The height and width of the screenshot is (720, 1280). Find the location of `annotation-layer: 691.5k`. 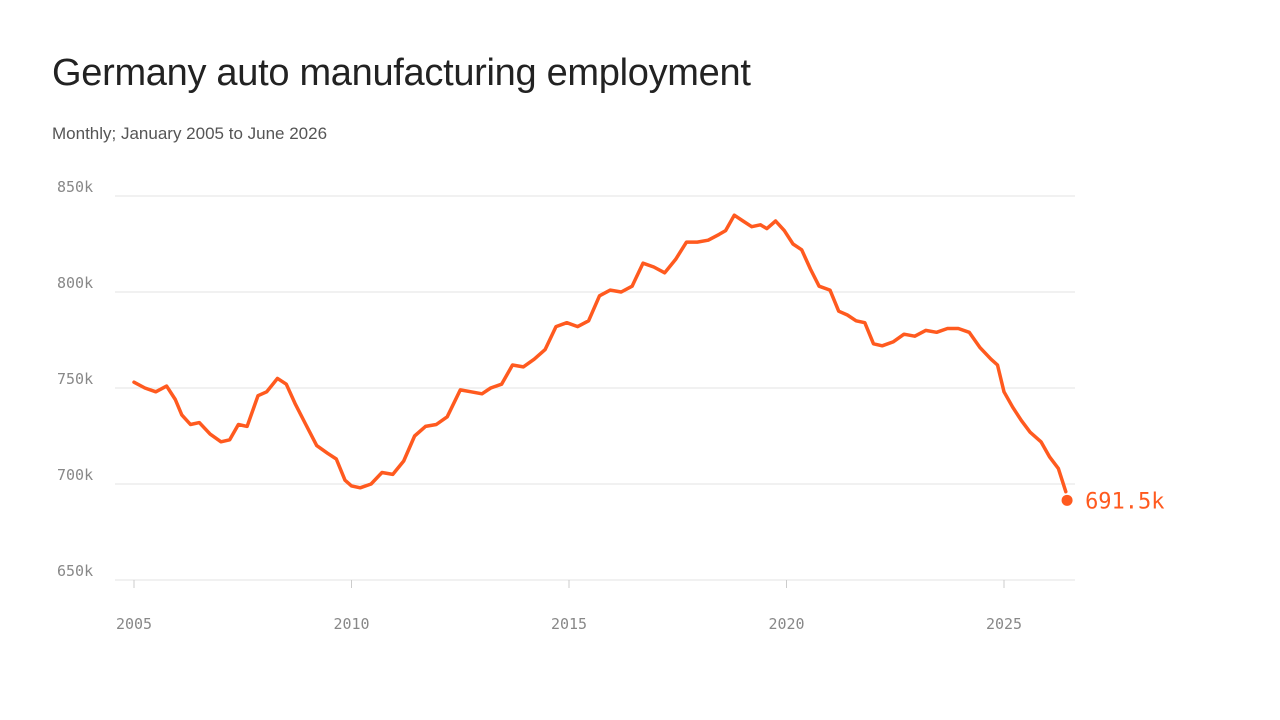

annotation-layer: 691.5k is located at coordinates (1113, 501).